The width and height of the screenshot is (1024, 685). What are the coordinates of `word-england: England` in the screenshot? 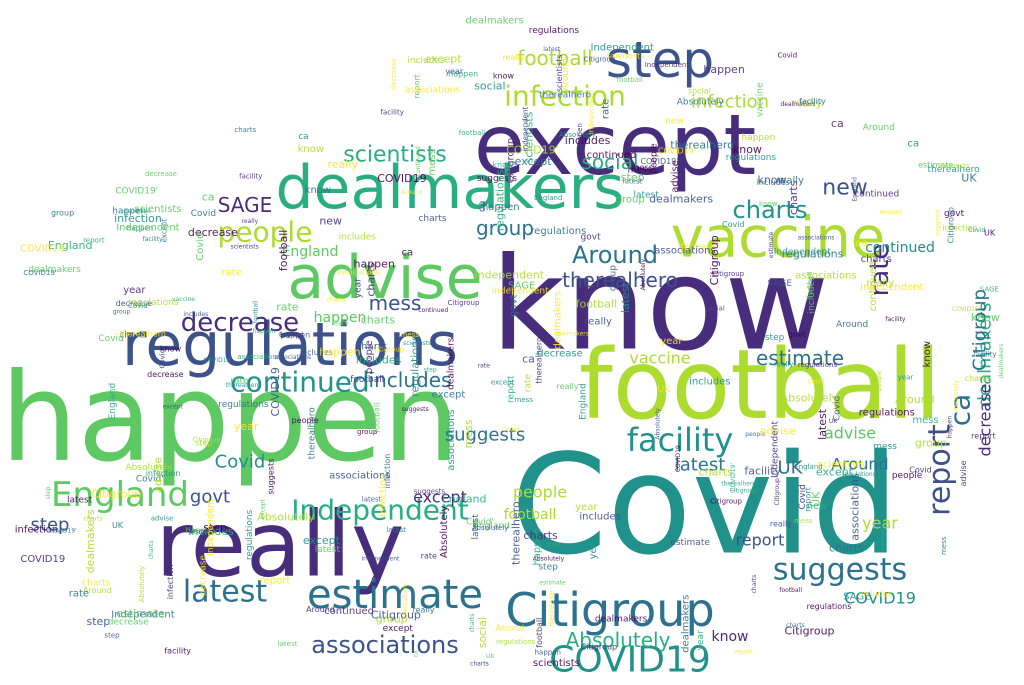 It's located at (808, 467).